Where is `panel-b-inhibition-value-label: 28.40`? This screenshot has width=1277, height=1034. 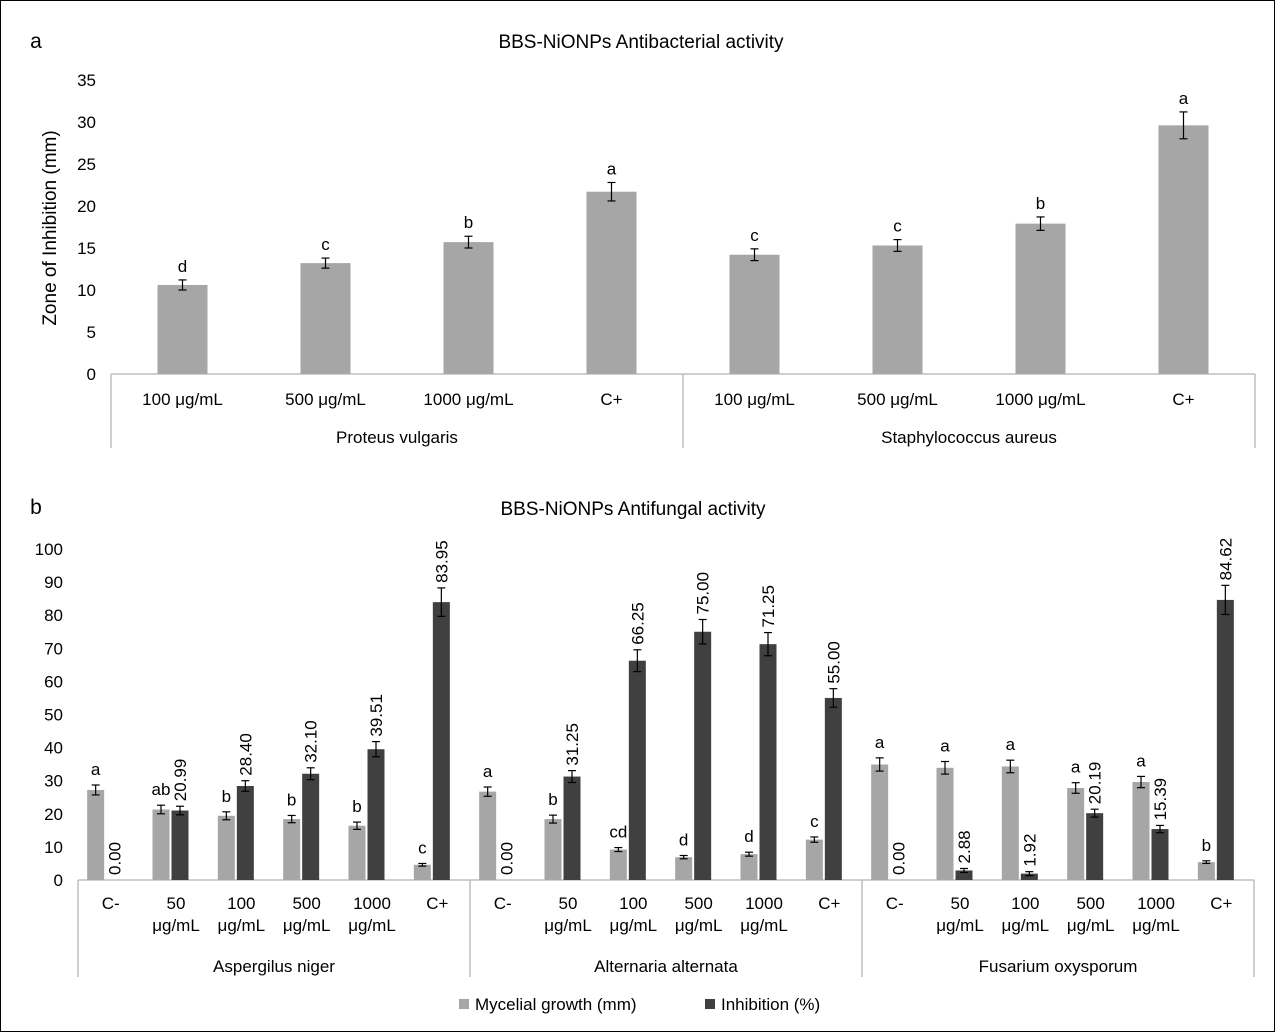 panel-b-inhibition-value-label: 28.40 is located at coordinates (245, 754).